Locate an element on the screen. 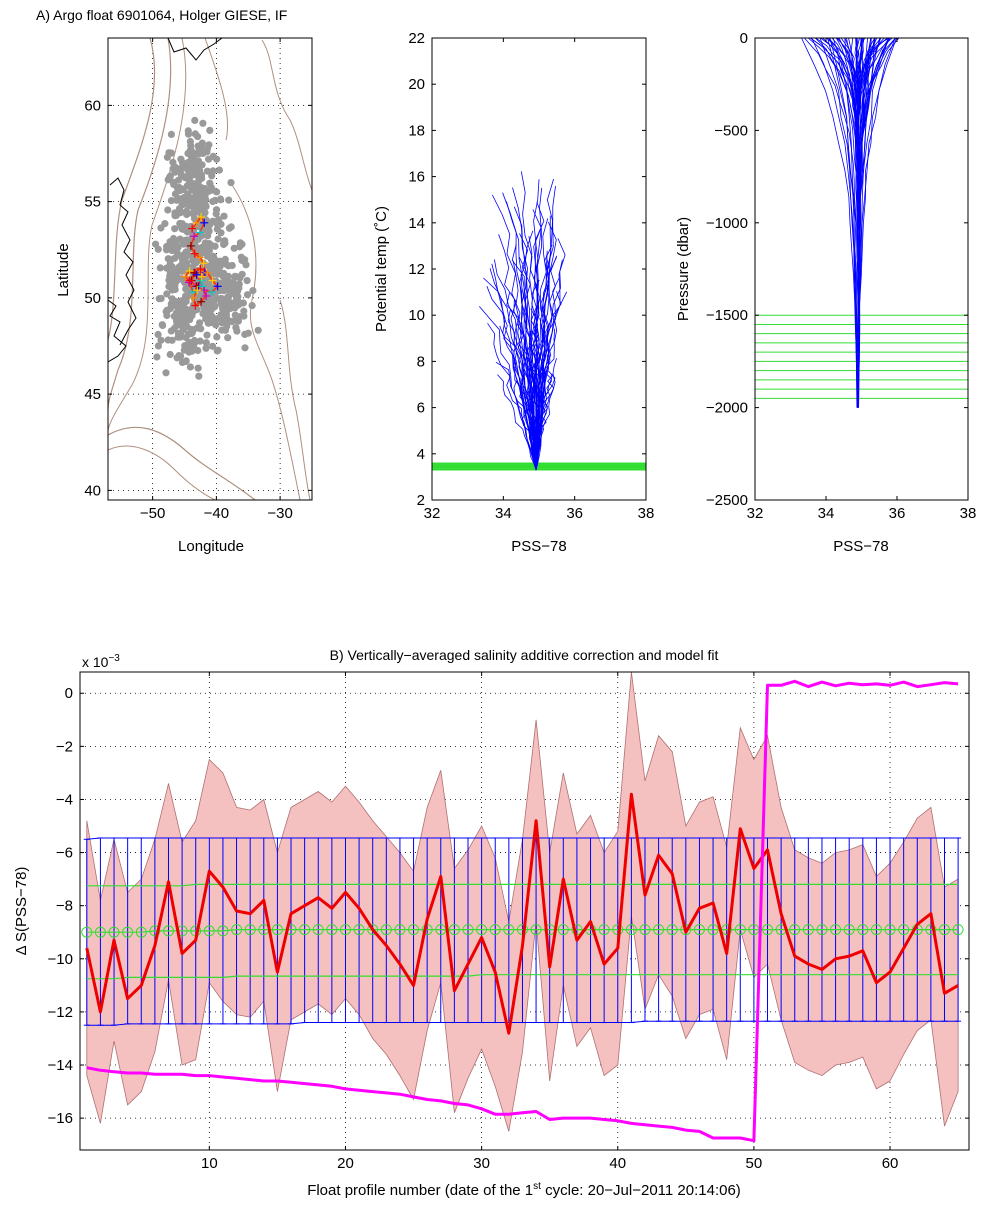 The width and height of the screenshot is (982, 1207). ts-profiles is located at coordinates (523, 321).